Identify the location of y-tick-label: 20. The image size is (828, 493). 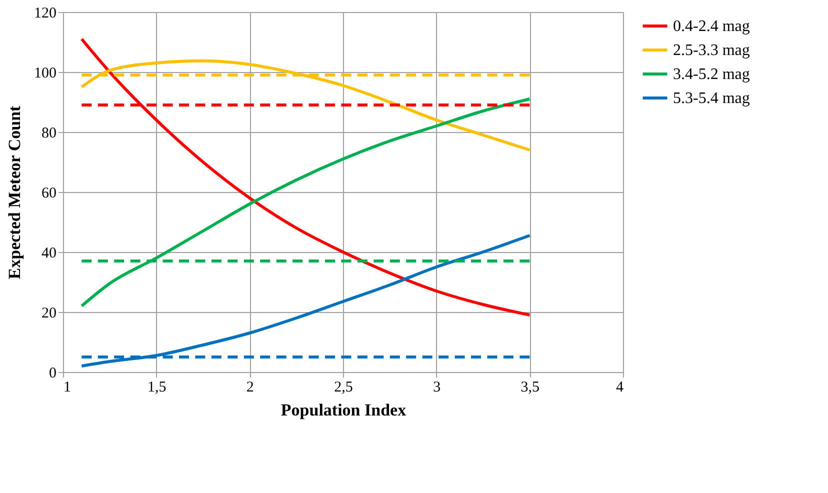
(49, 314).